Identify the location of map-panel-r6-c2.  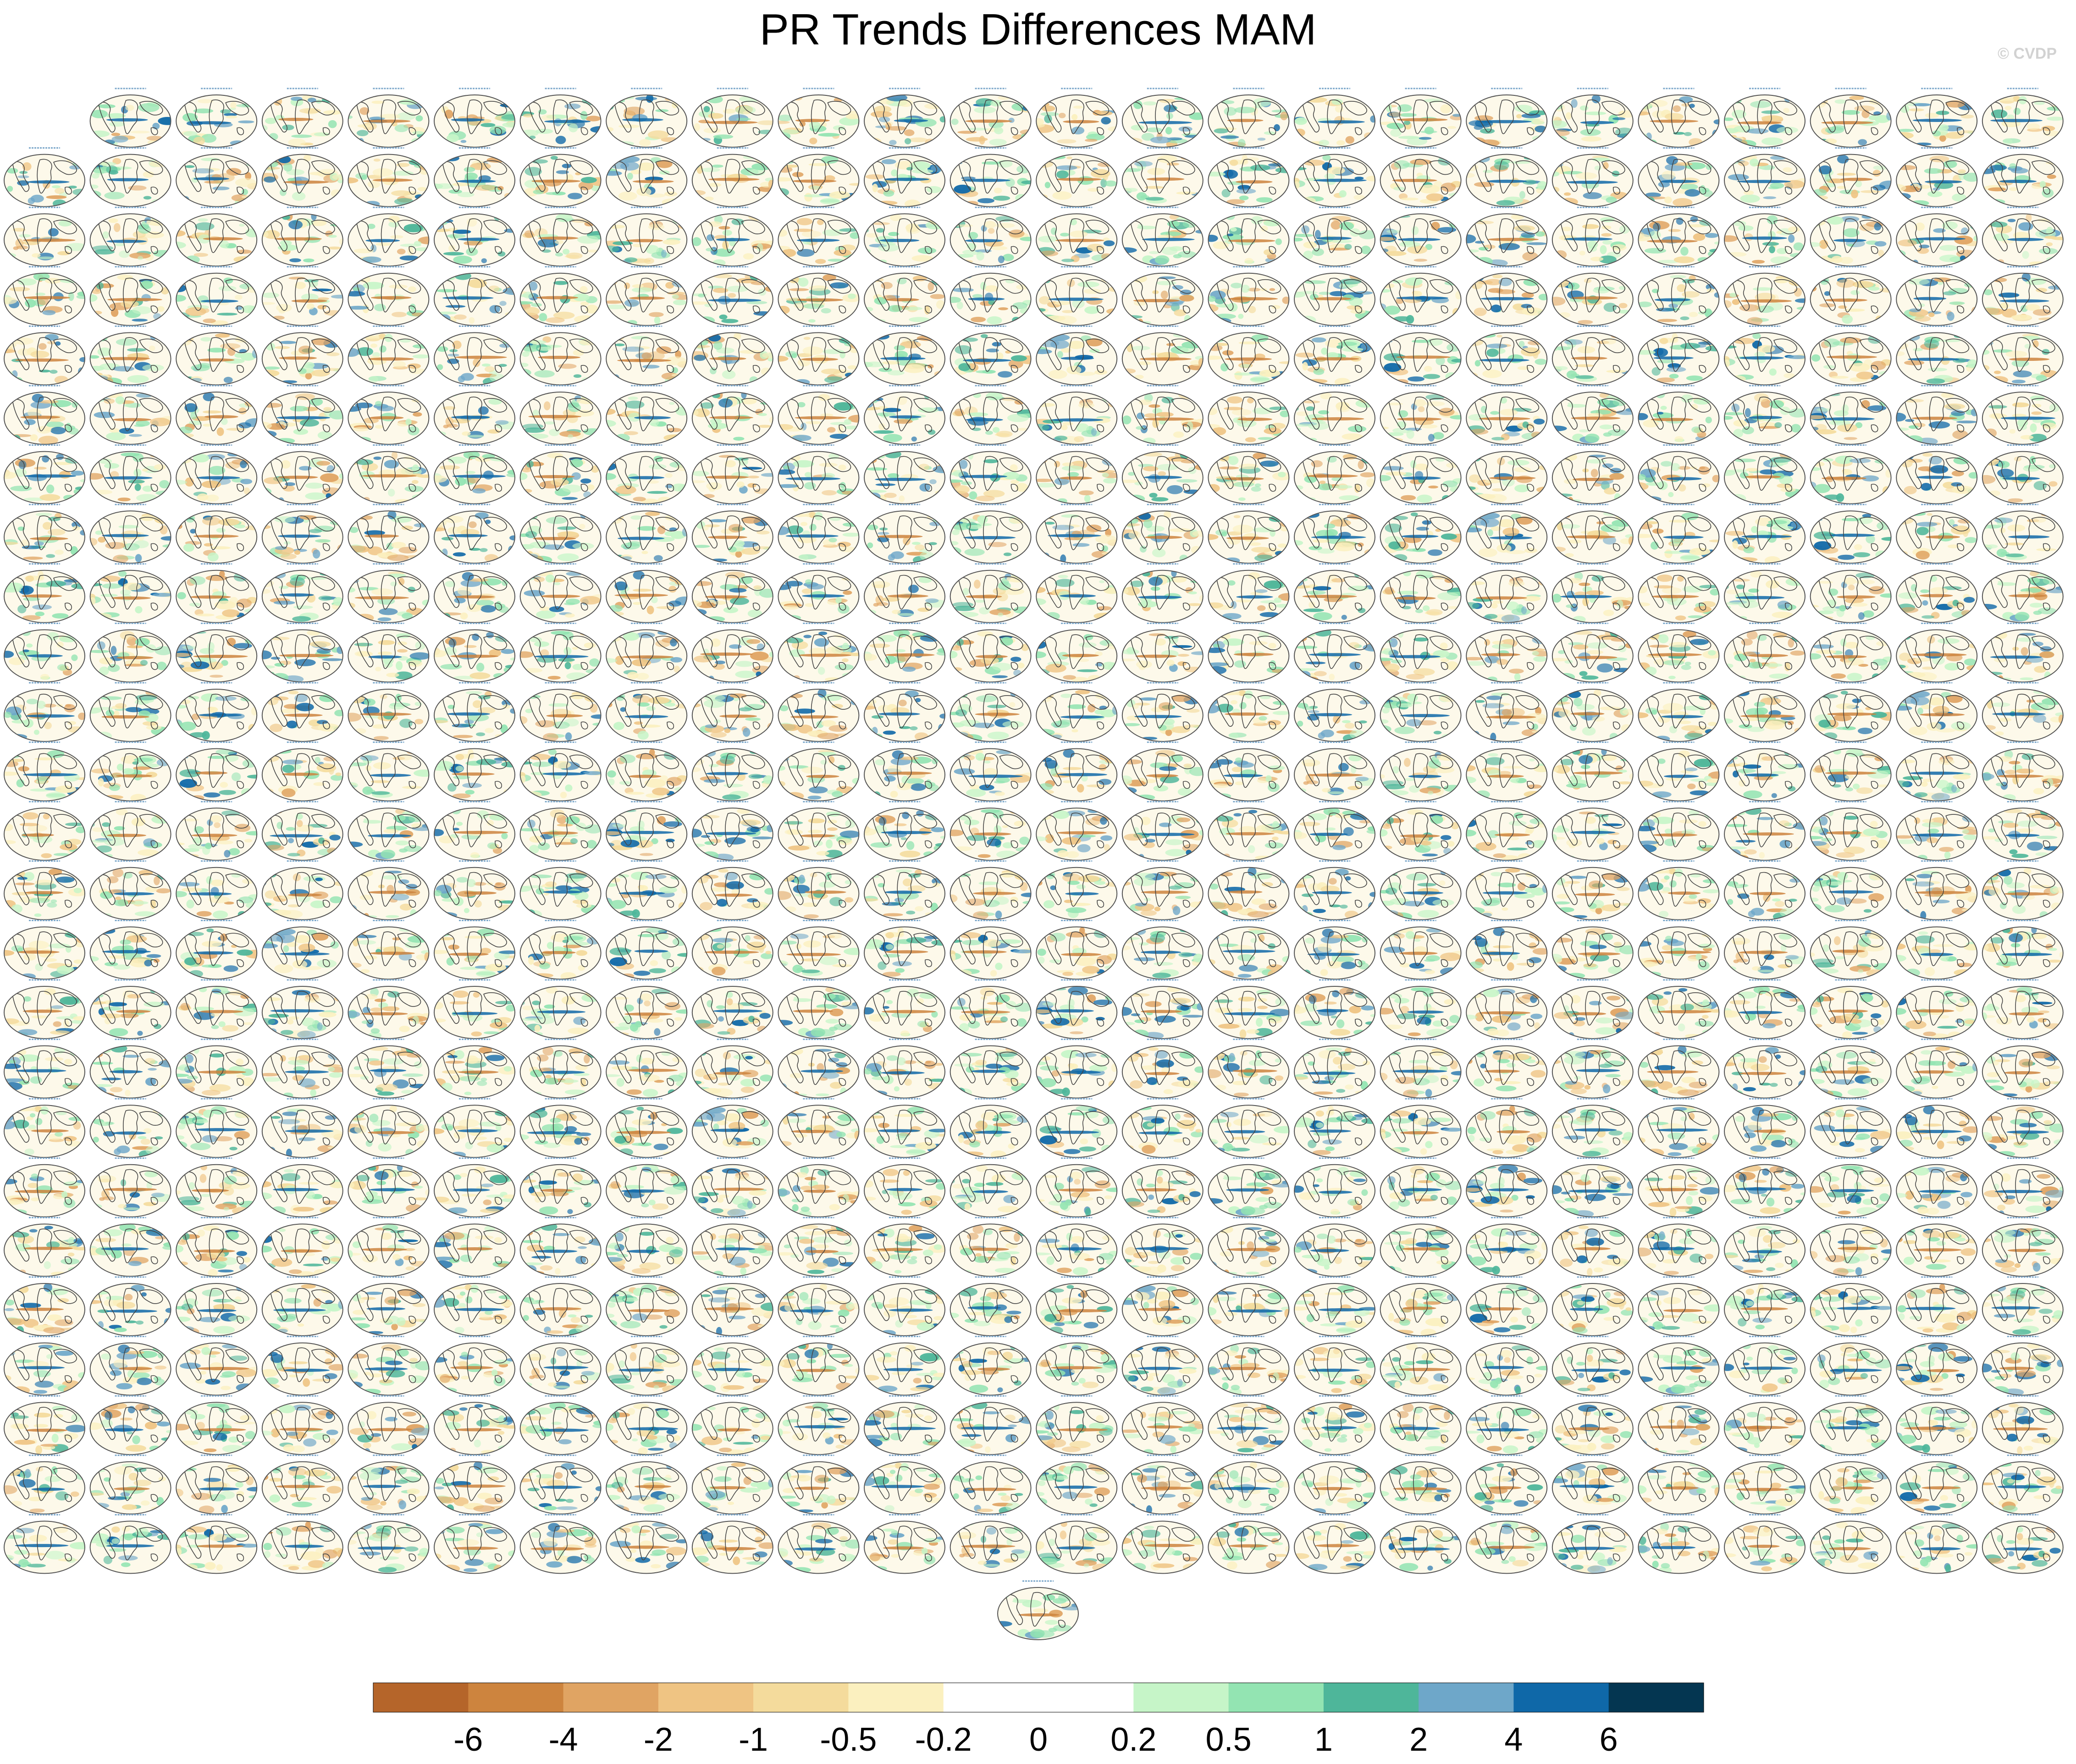
(217, 474).